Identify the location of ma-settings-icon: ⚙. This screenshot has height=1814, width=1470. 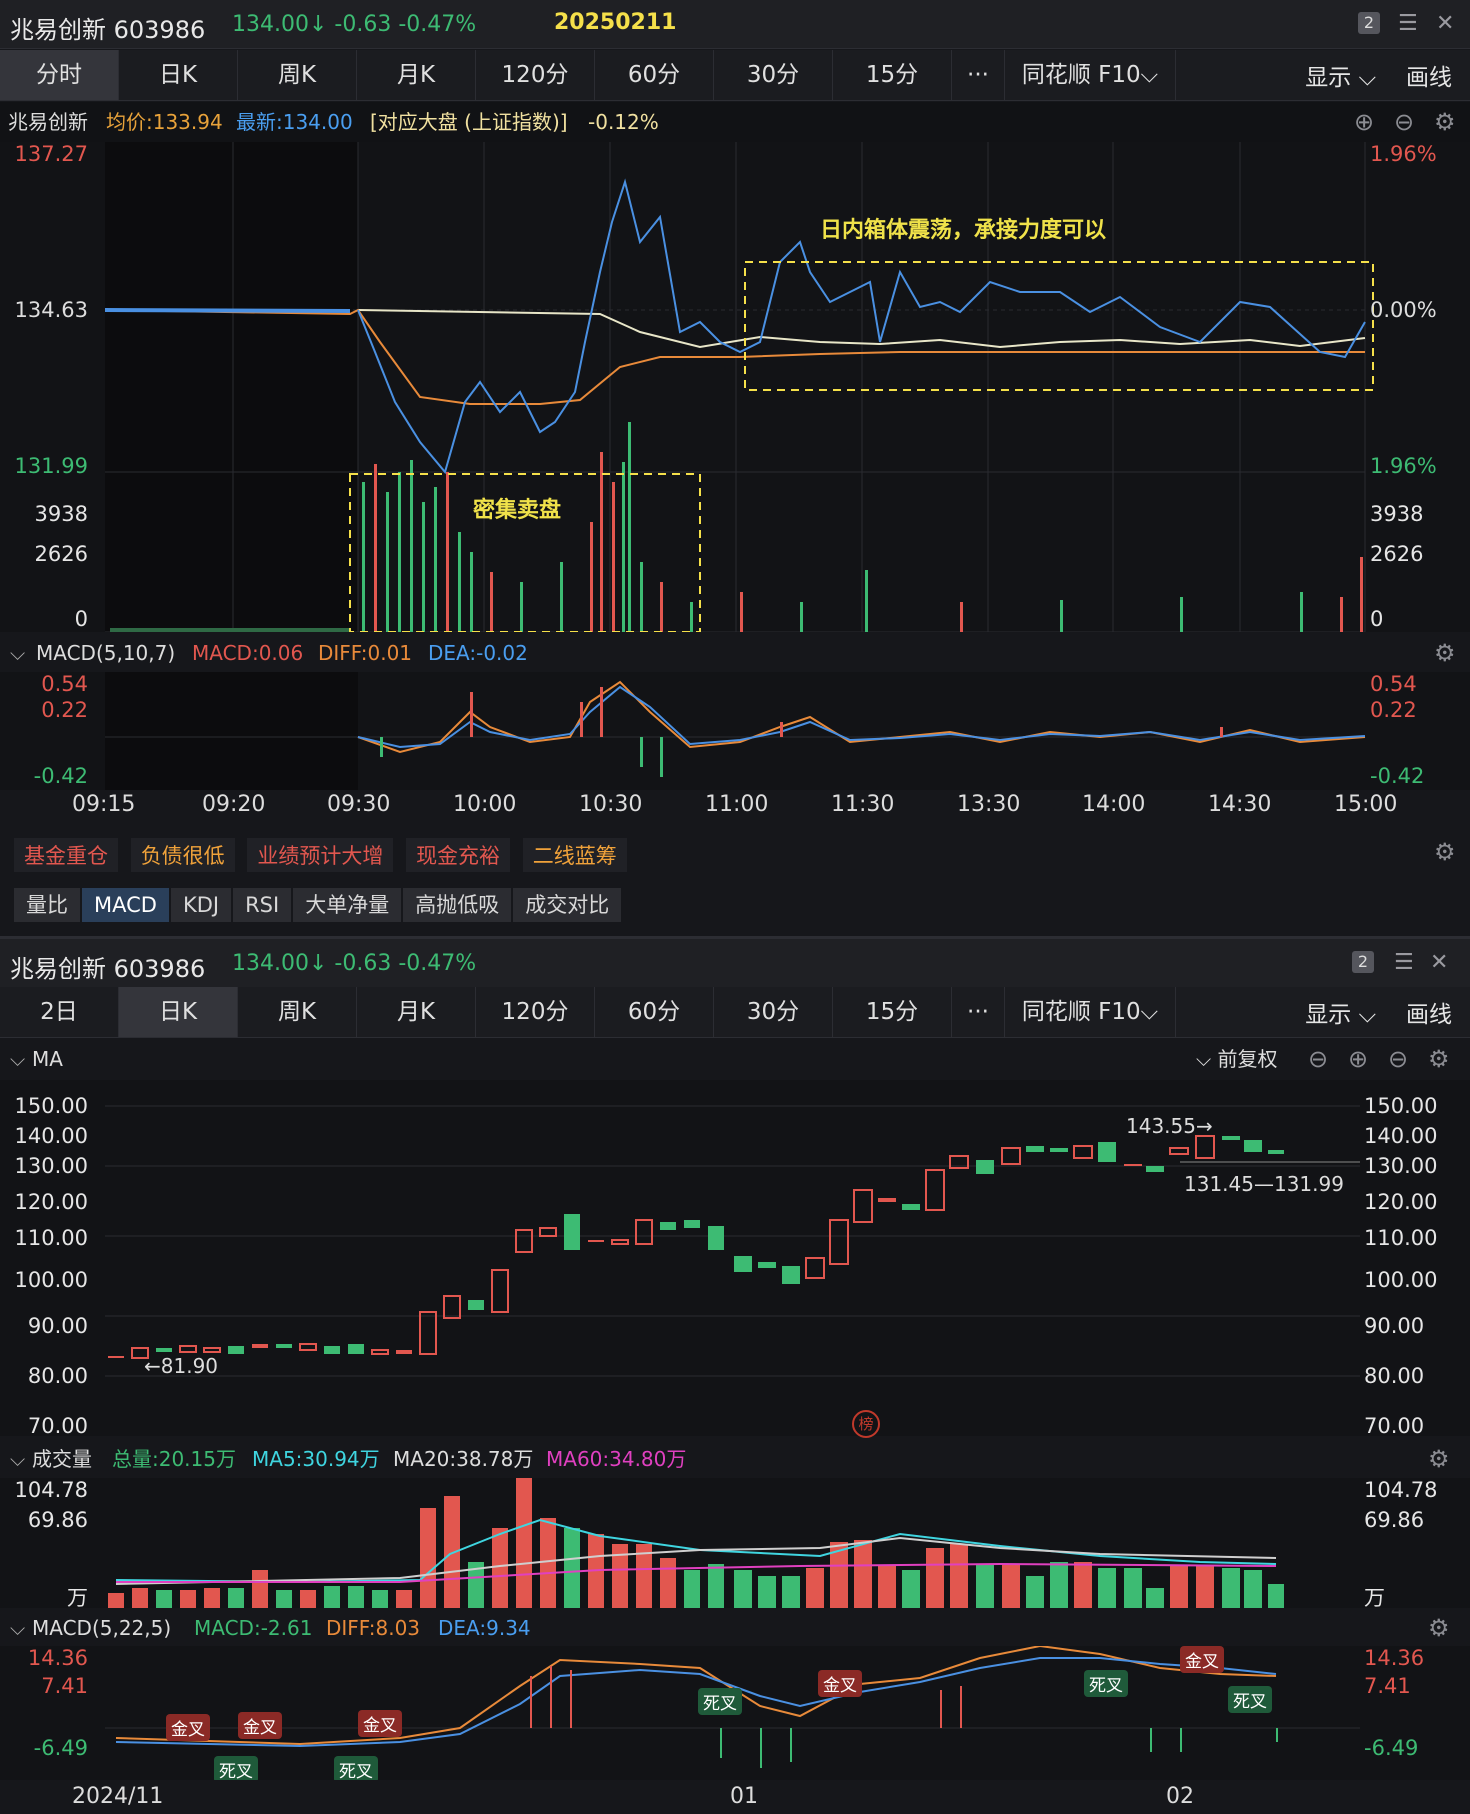
(1439, 1059).